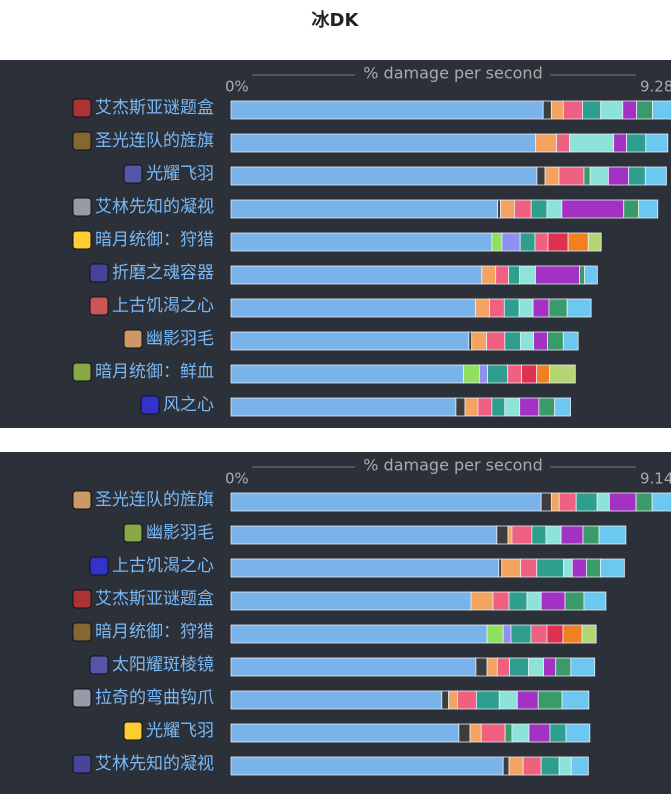 Image resolution: width=671 pixels, height=794 pixels. I want to click on category-label: 风之心, so click(188, 405).